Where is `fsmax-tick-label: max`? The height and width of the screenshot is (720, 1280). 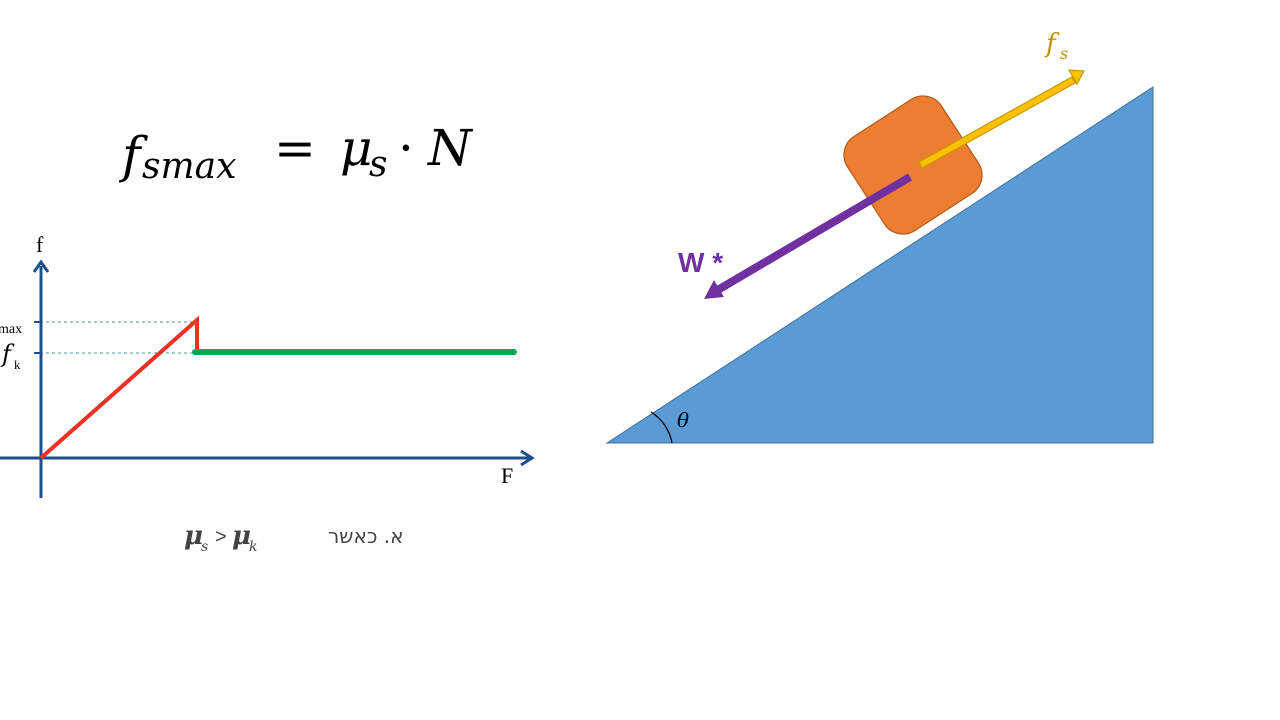
fsmax-tick-label: max is located at coordinates (11, 329).